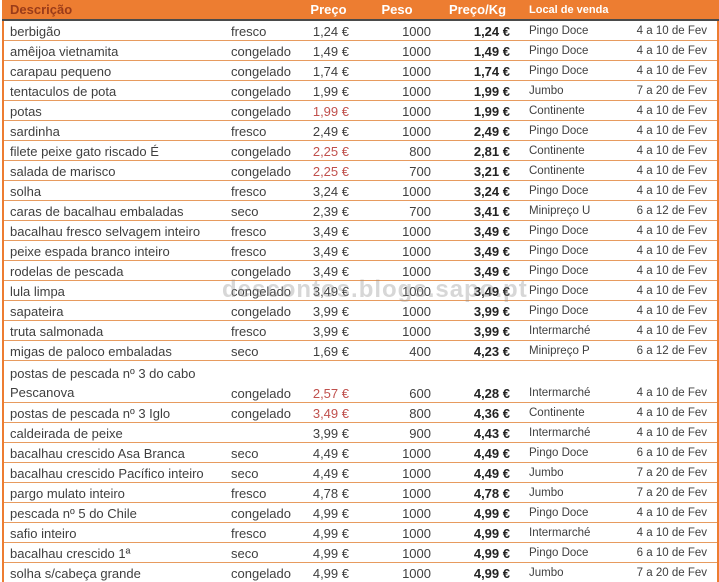 This screenshot has height=582, width=719. Describe the element at coordinates (397, 150) in the screenshot. I see `weight-value: 800` at that location.